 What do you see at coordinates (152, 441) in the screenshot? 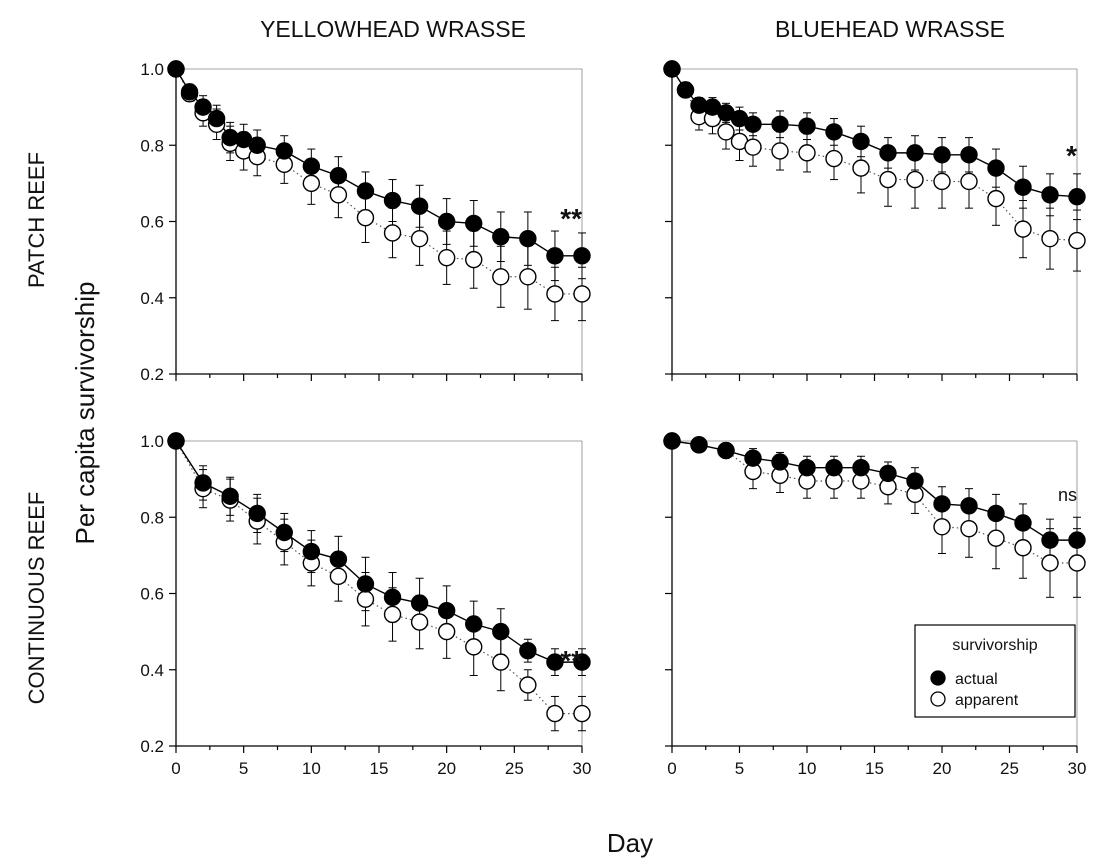
I see `y-tick-label: 1.0` at bounding box center [152, 441].